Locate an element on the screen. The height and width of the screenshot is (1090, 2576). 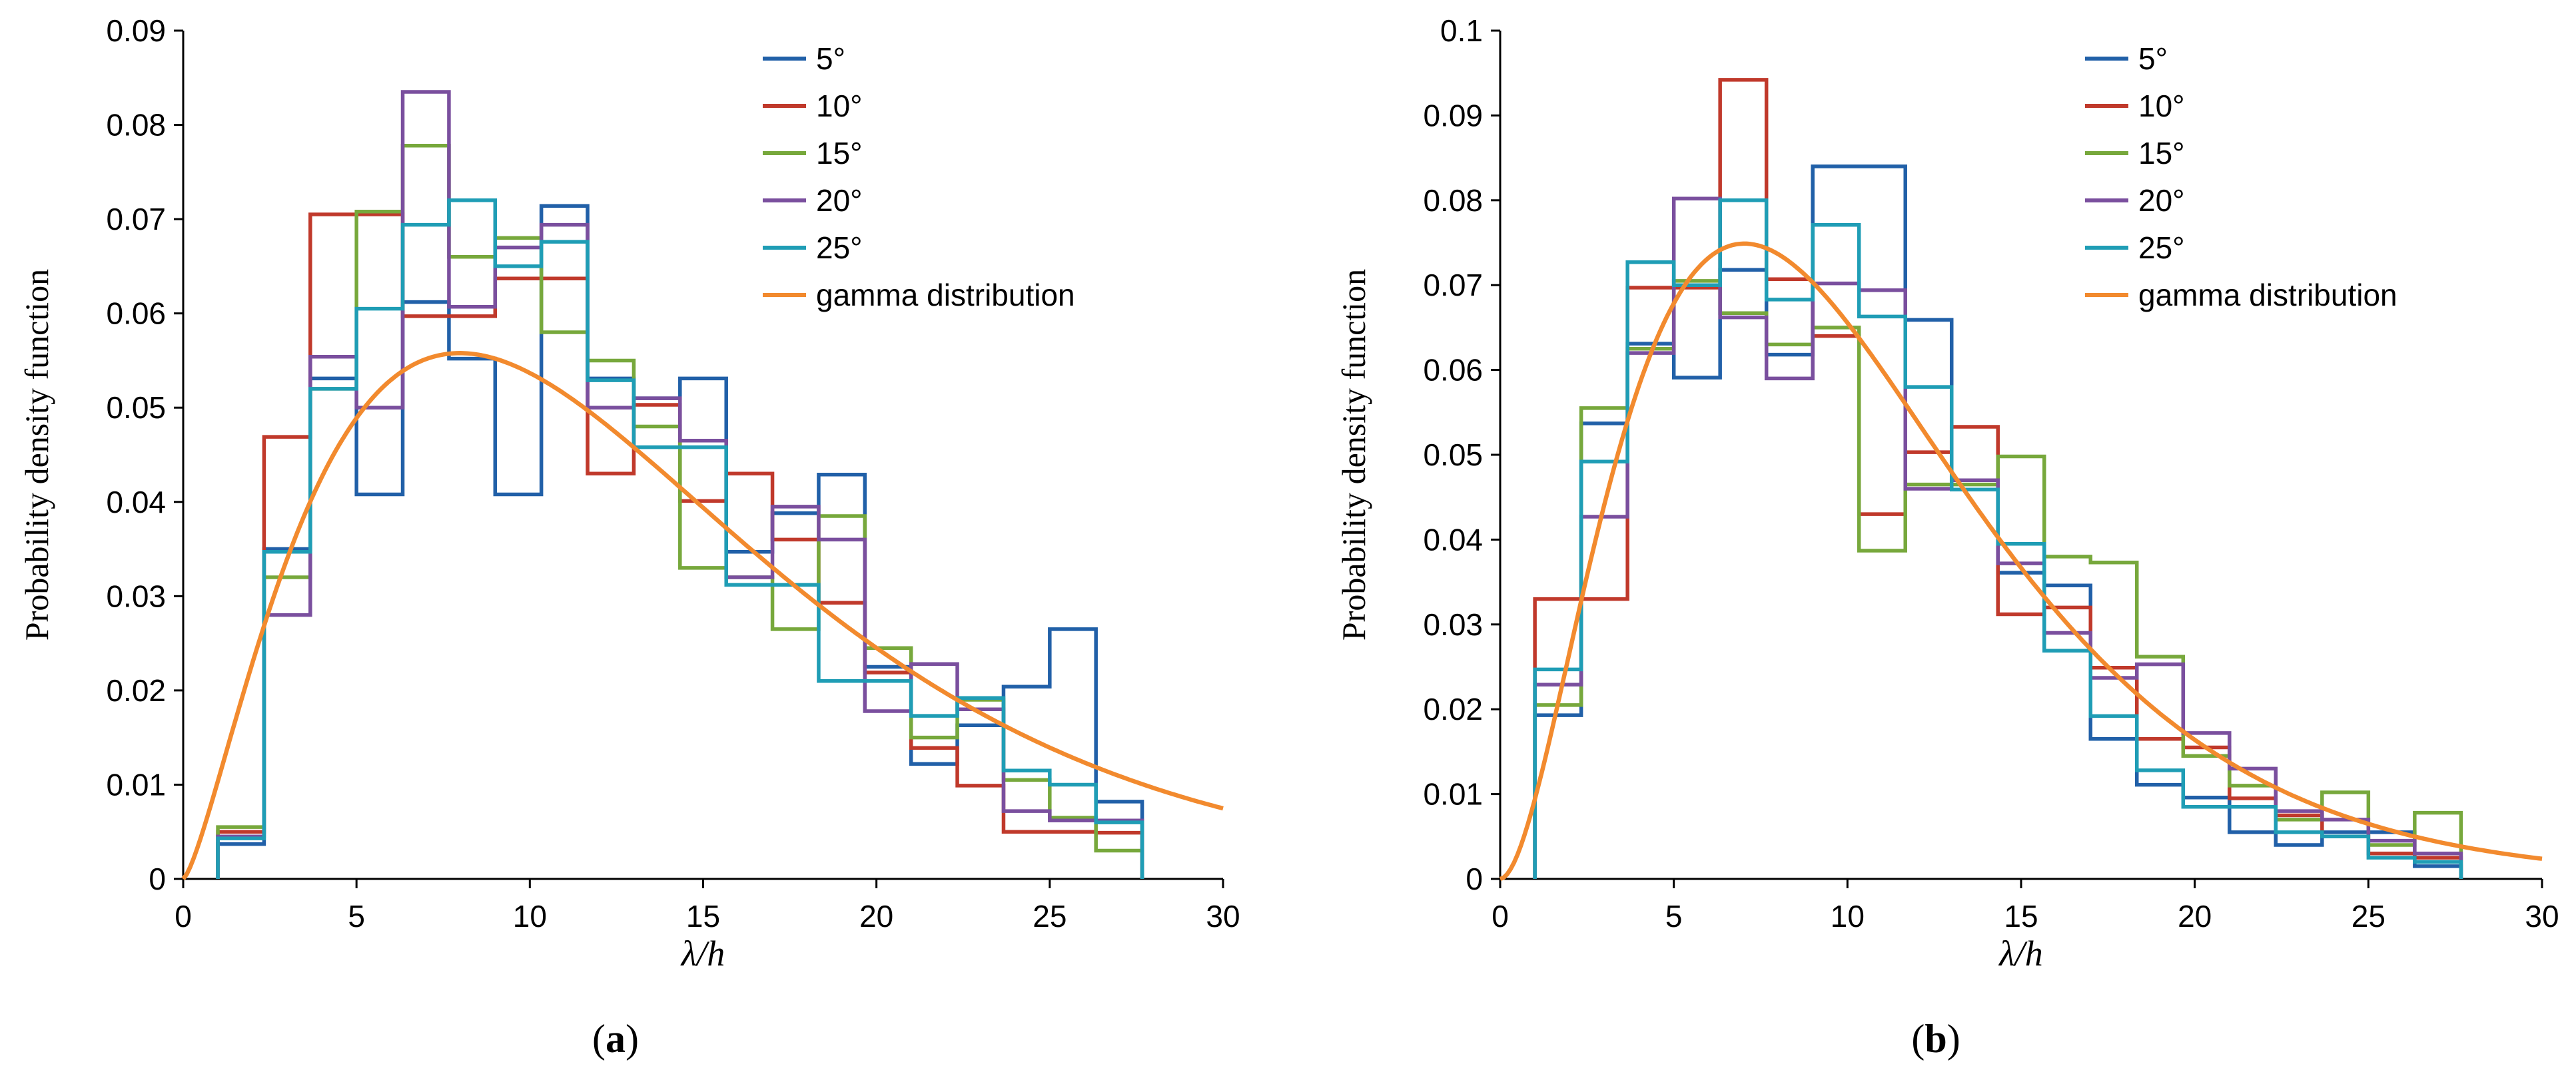
x-tick-label: 30 is located at coordinates (2542, 916).